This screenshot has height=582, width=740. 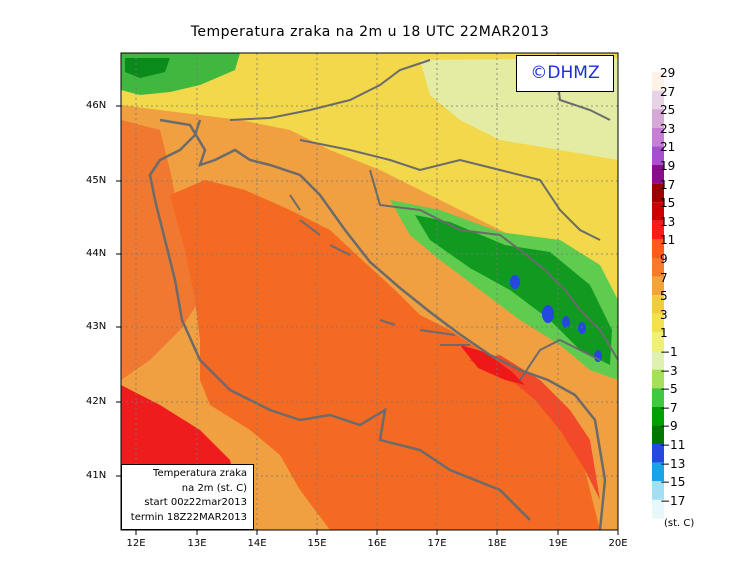 What do you see at coordinates (513, 290) in the screenshot?
I see `dinaric-darkgreen-region` at bounding box center [513, 290].